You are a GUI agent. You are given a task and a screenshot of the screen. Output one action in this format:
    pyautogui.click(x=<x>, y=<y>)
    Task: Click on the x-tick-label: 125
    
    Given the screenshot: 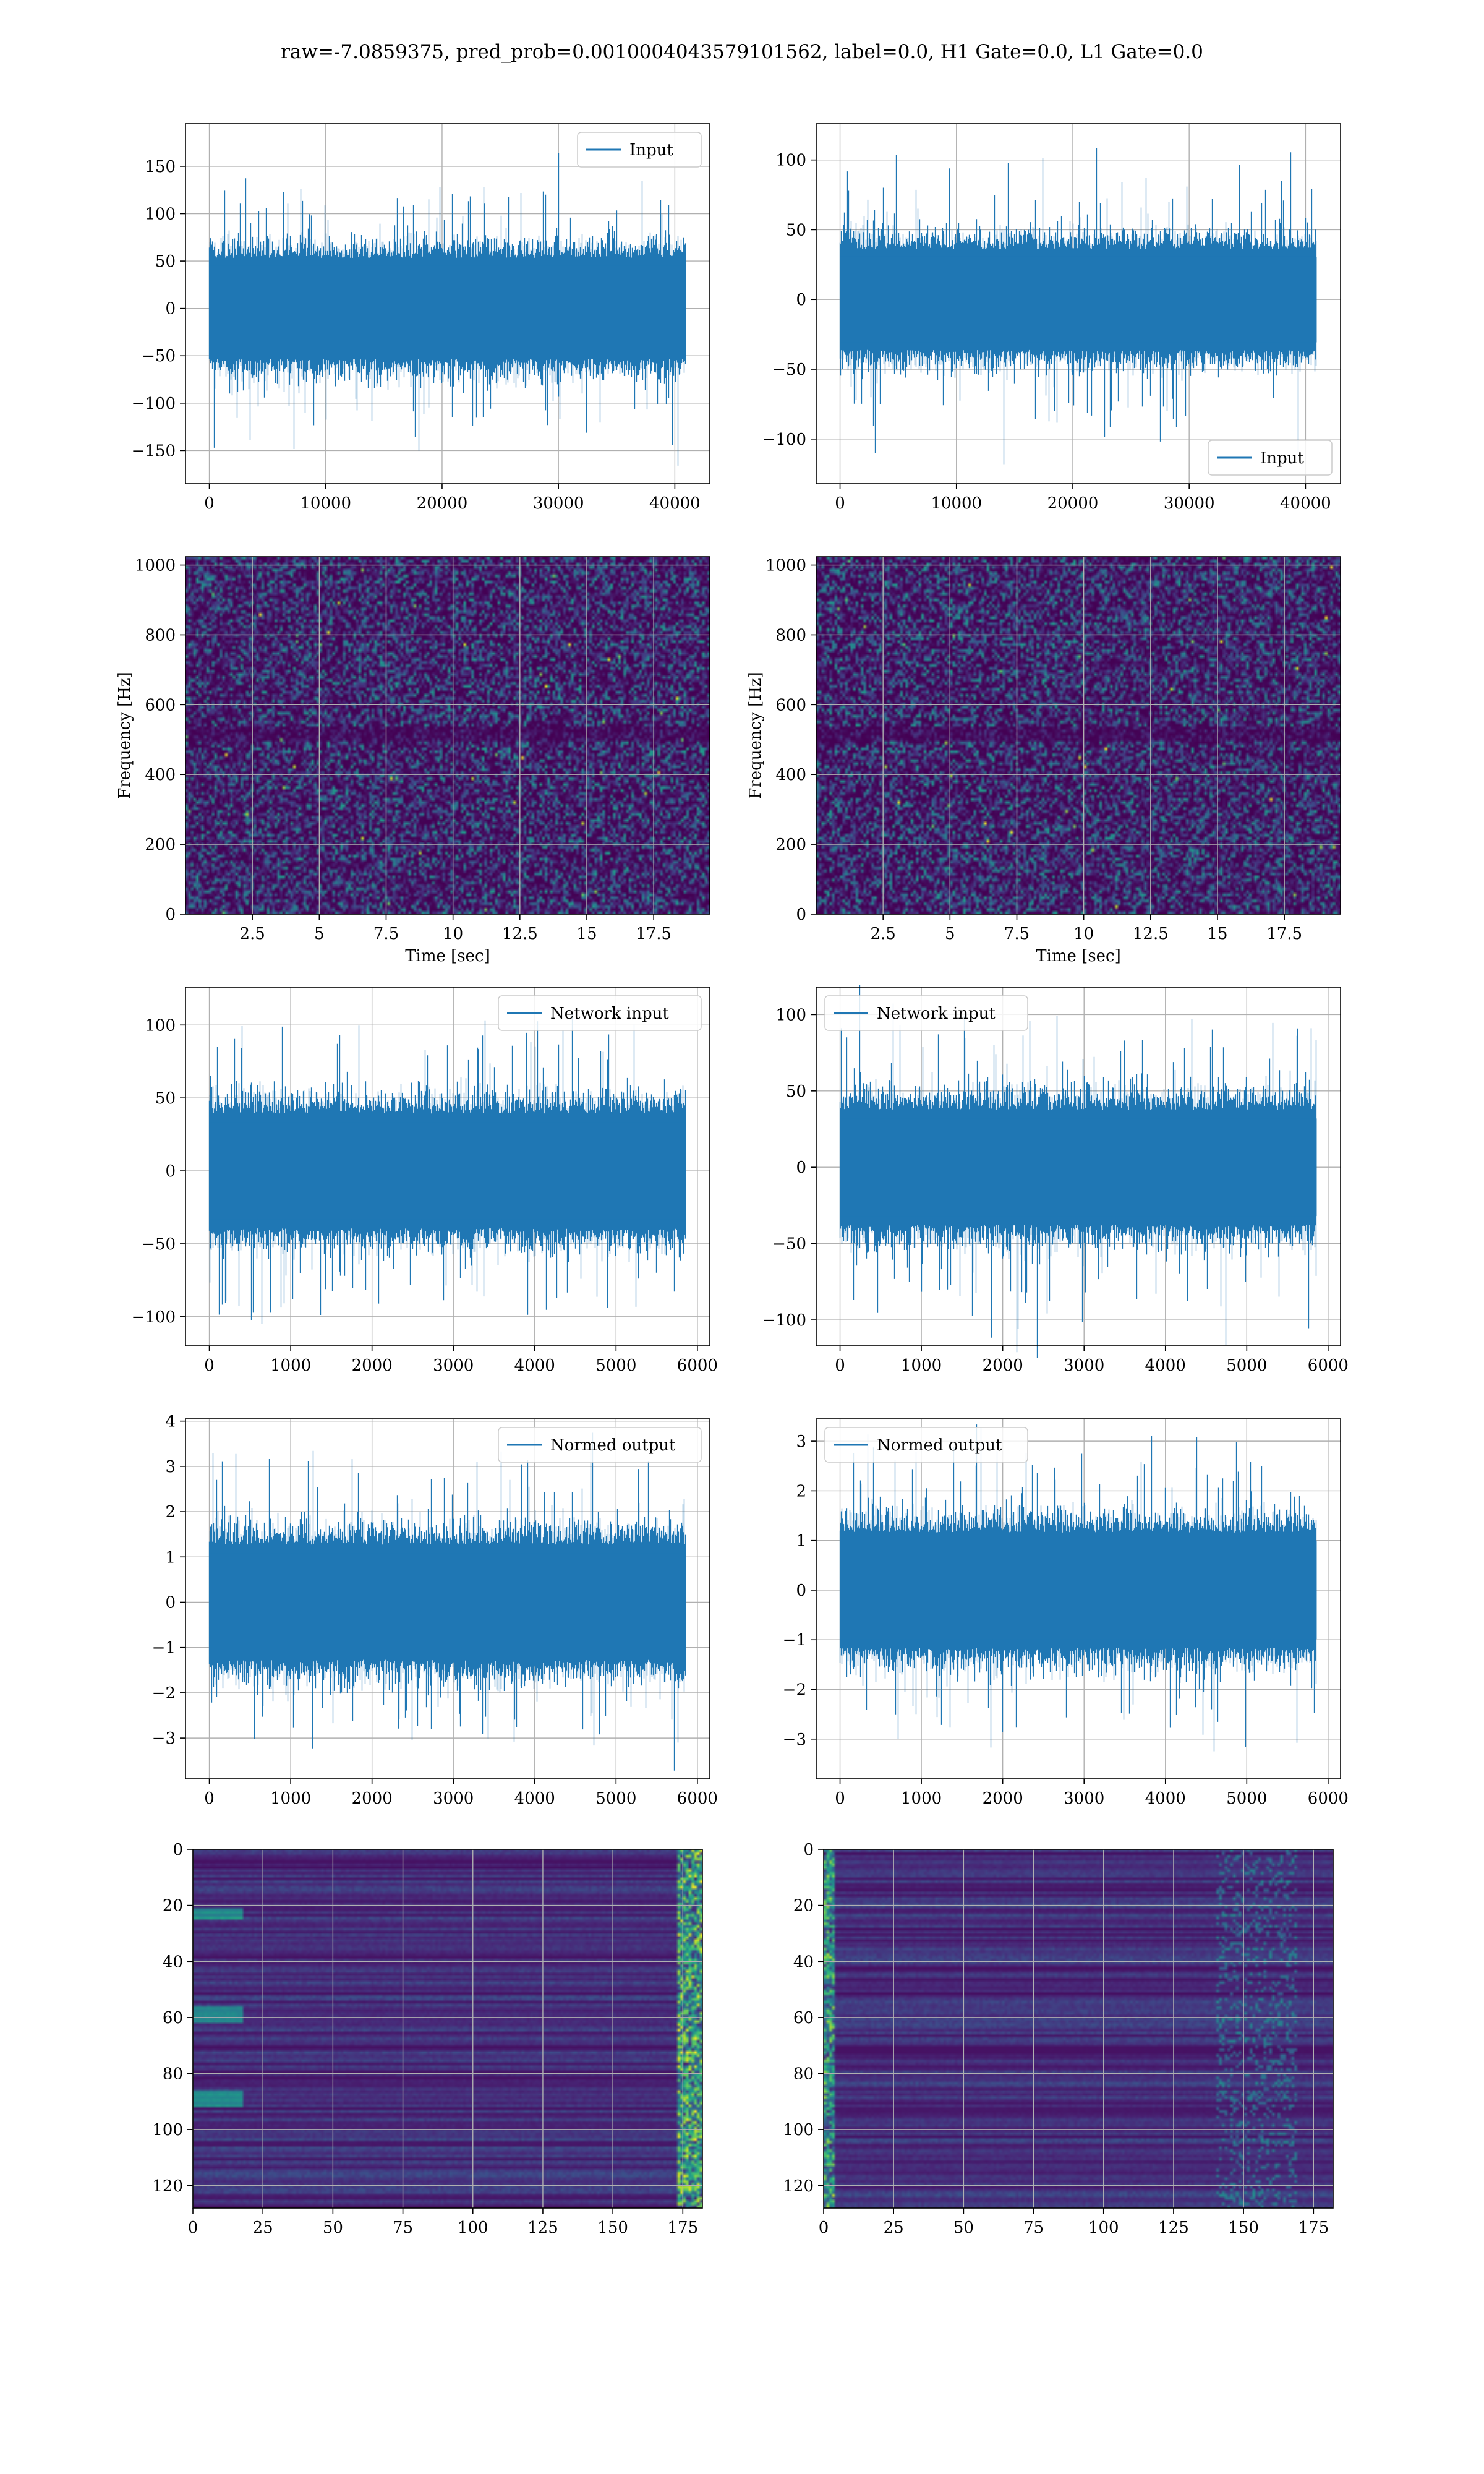 What is the action you would take?
    pyautogui.click(x=1173, y=2228)
    